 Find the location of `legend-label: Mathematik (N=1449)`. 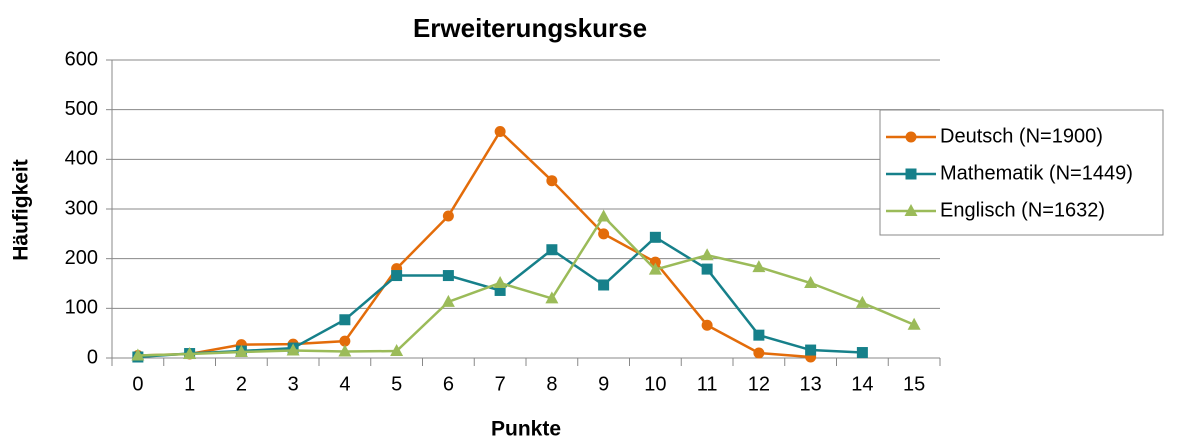

legend-label: Mathematik (N=1449) is located at coordinates (1036, 173).